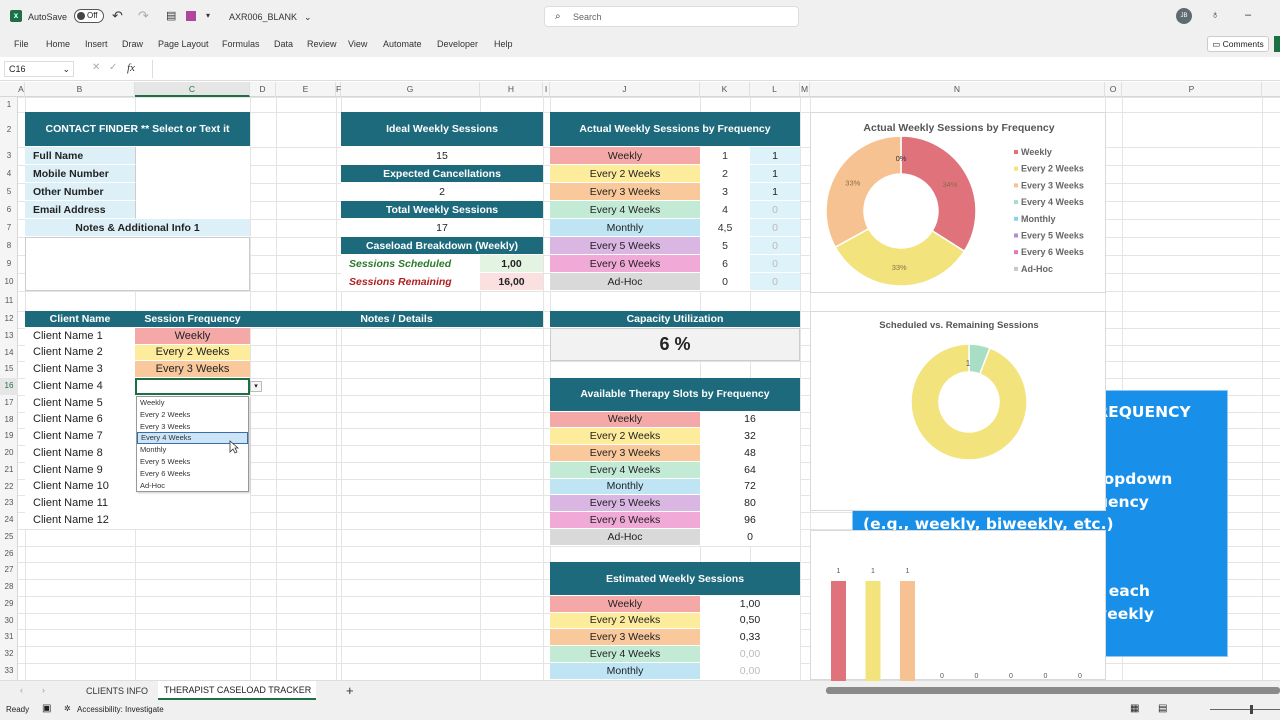 Image resolution: width=1280 pixels, height=720 pixels. I want to click on comments-button: ▭ Comments, so click(1238, 44).